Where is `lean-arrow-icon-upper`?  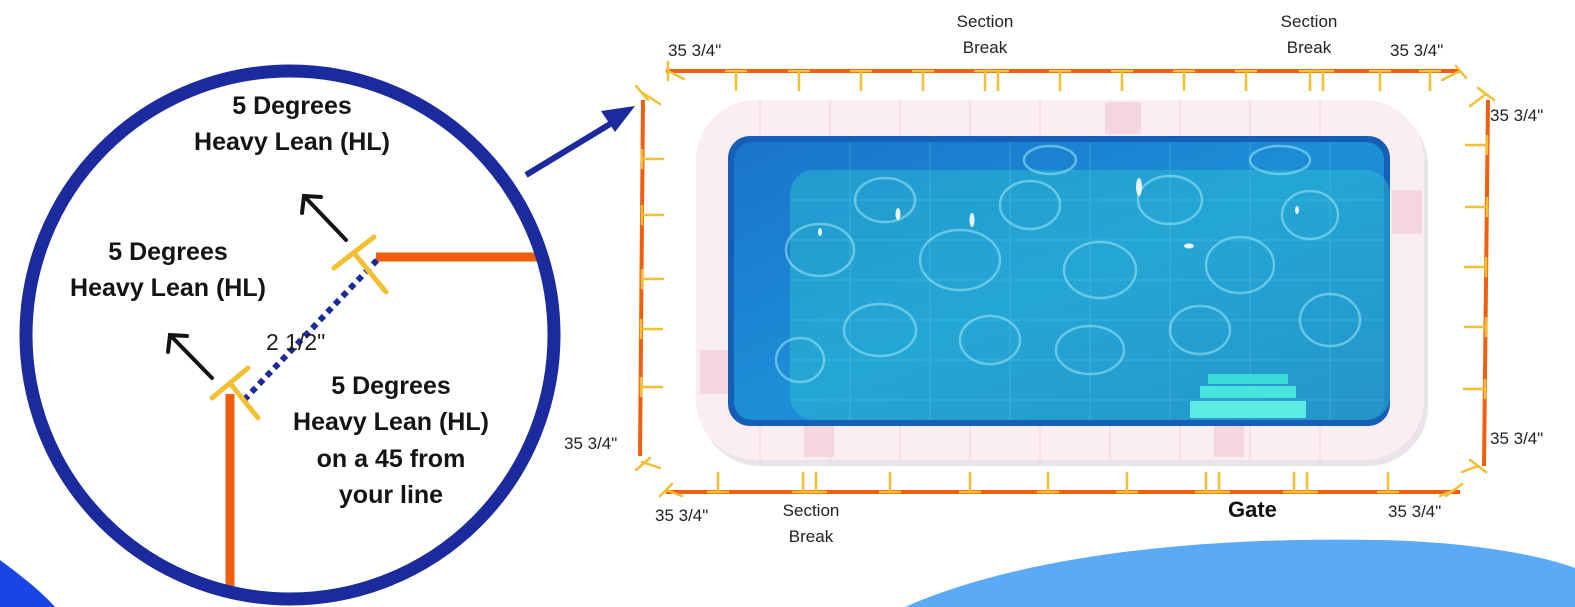
lean-arrow-icon-upper is located at coordinates (324, 217).